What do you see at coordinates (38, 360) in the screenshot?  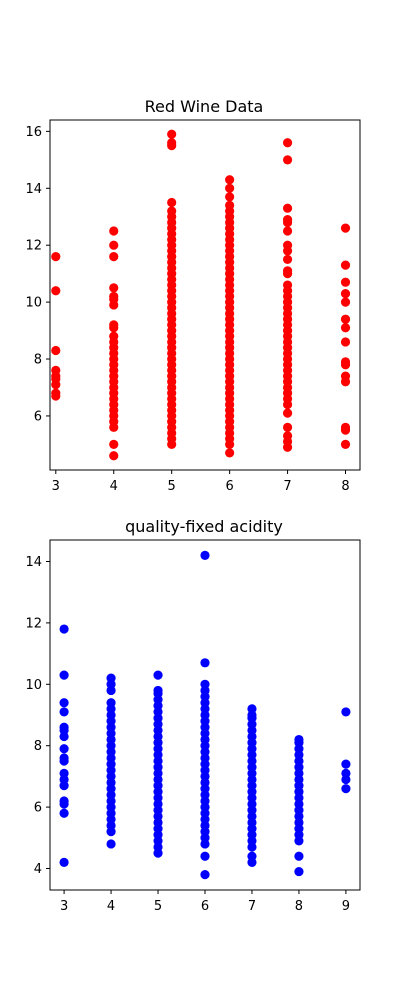 I see `y-tick-label: 8` at bounding box center [38, 360].